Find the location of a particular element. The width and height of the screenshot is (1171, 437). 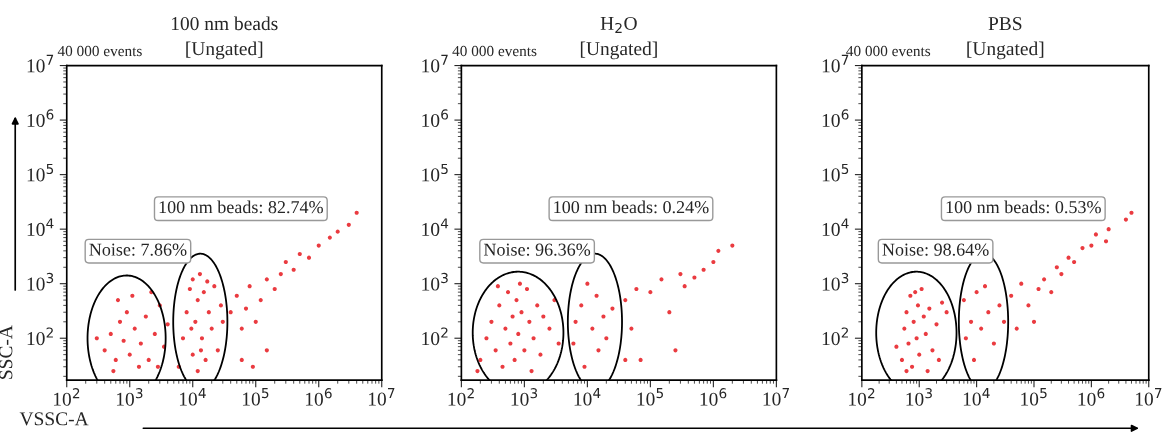

annotation: Noise: 7.86% is located at coordinates (138, 249).